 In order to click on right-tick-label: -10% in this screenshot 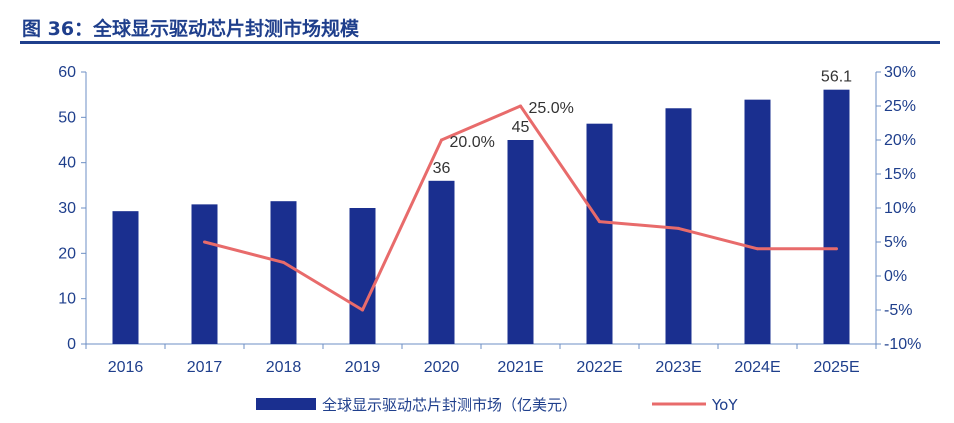, I will do `click(902, 344)`.